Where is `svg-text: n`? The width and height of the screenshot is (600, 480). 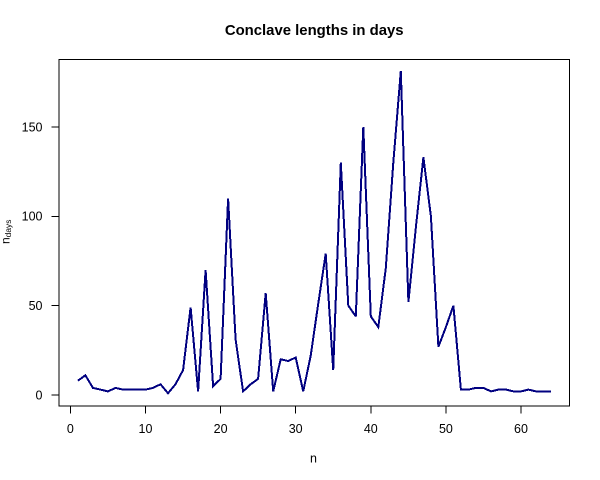 svg-text: n is located at coordinates (313, 458).